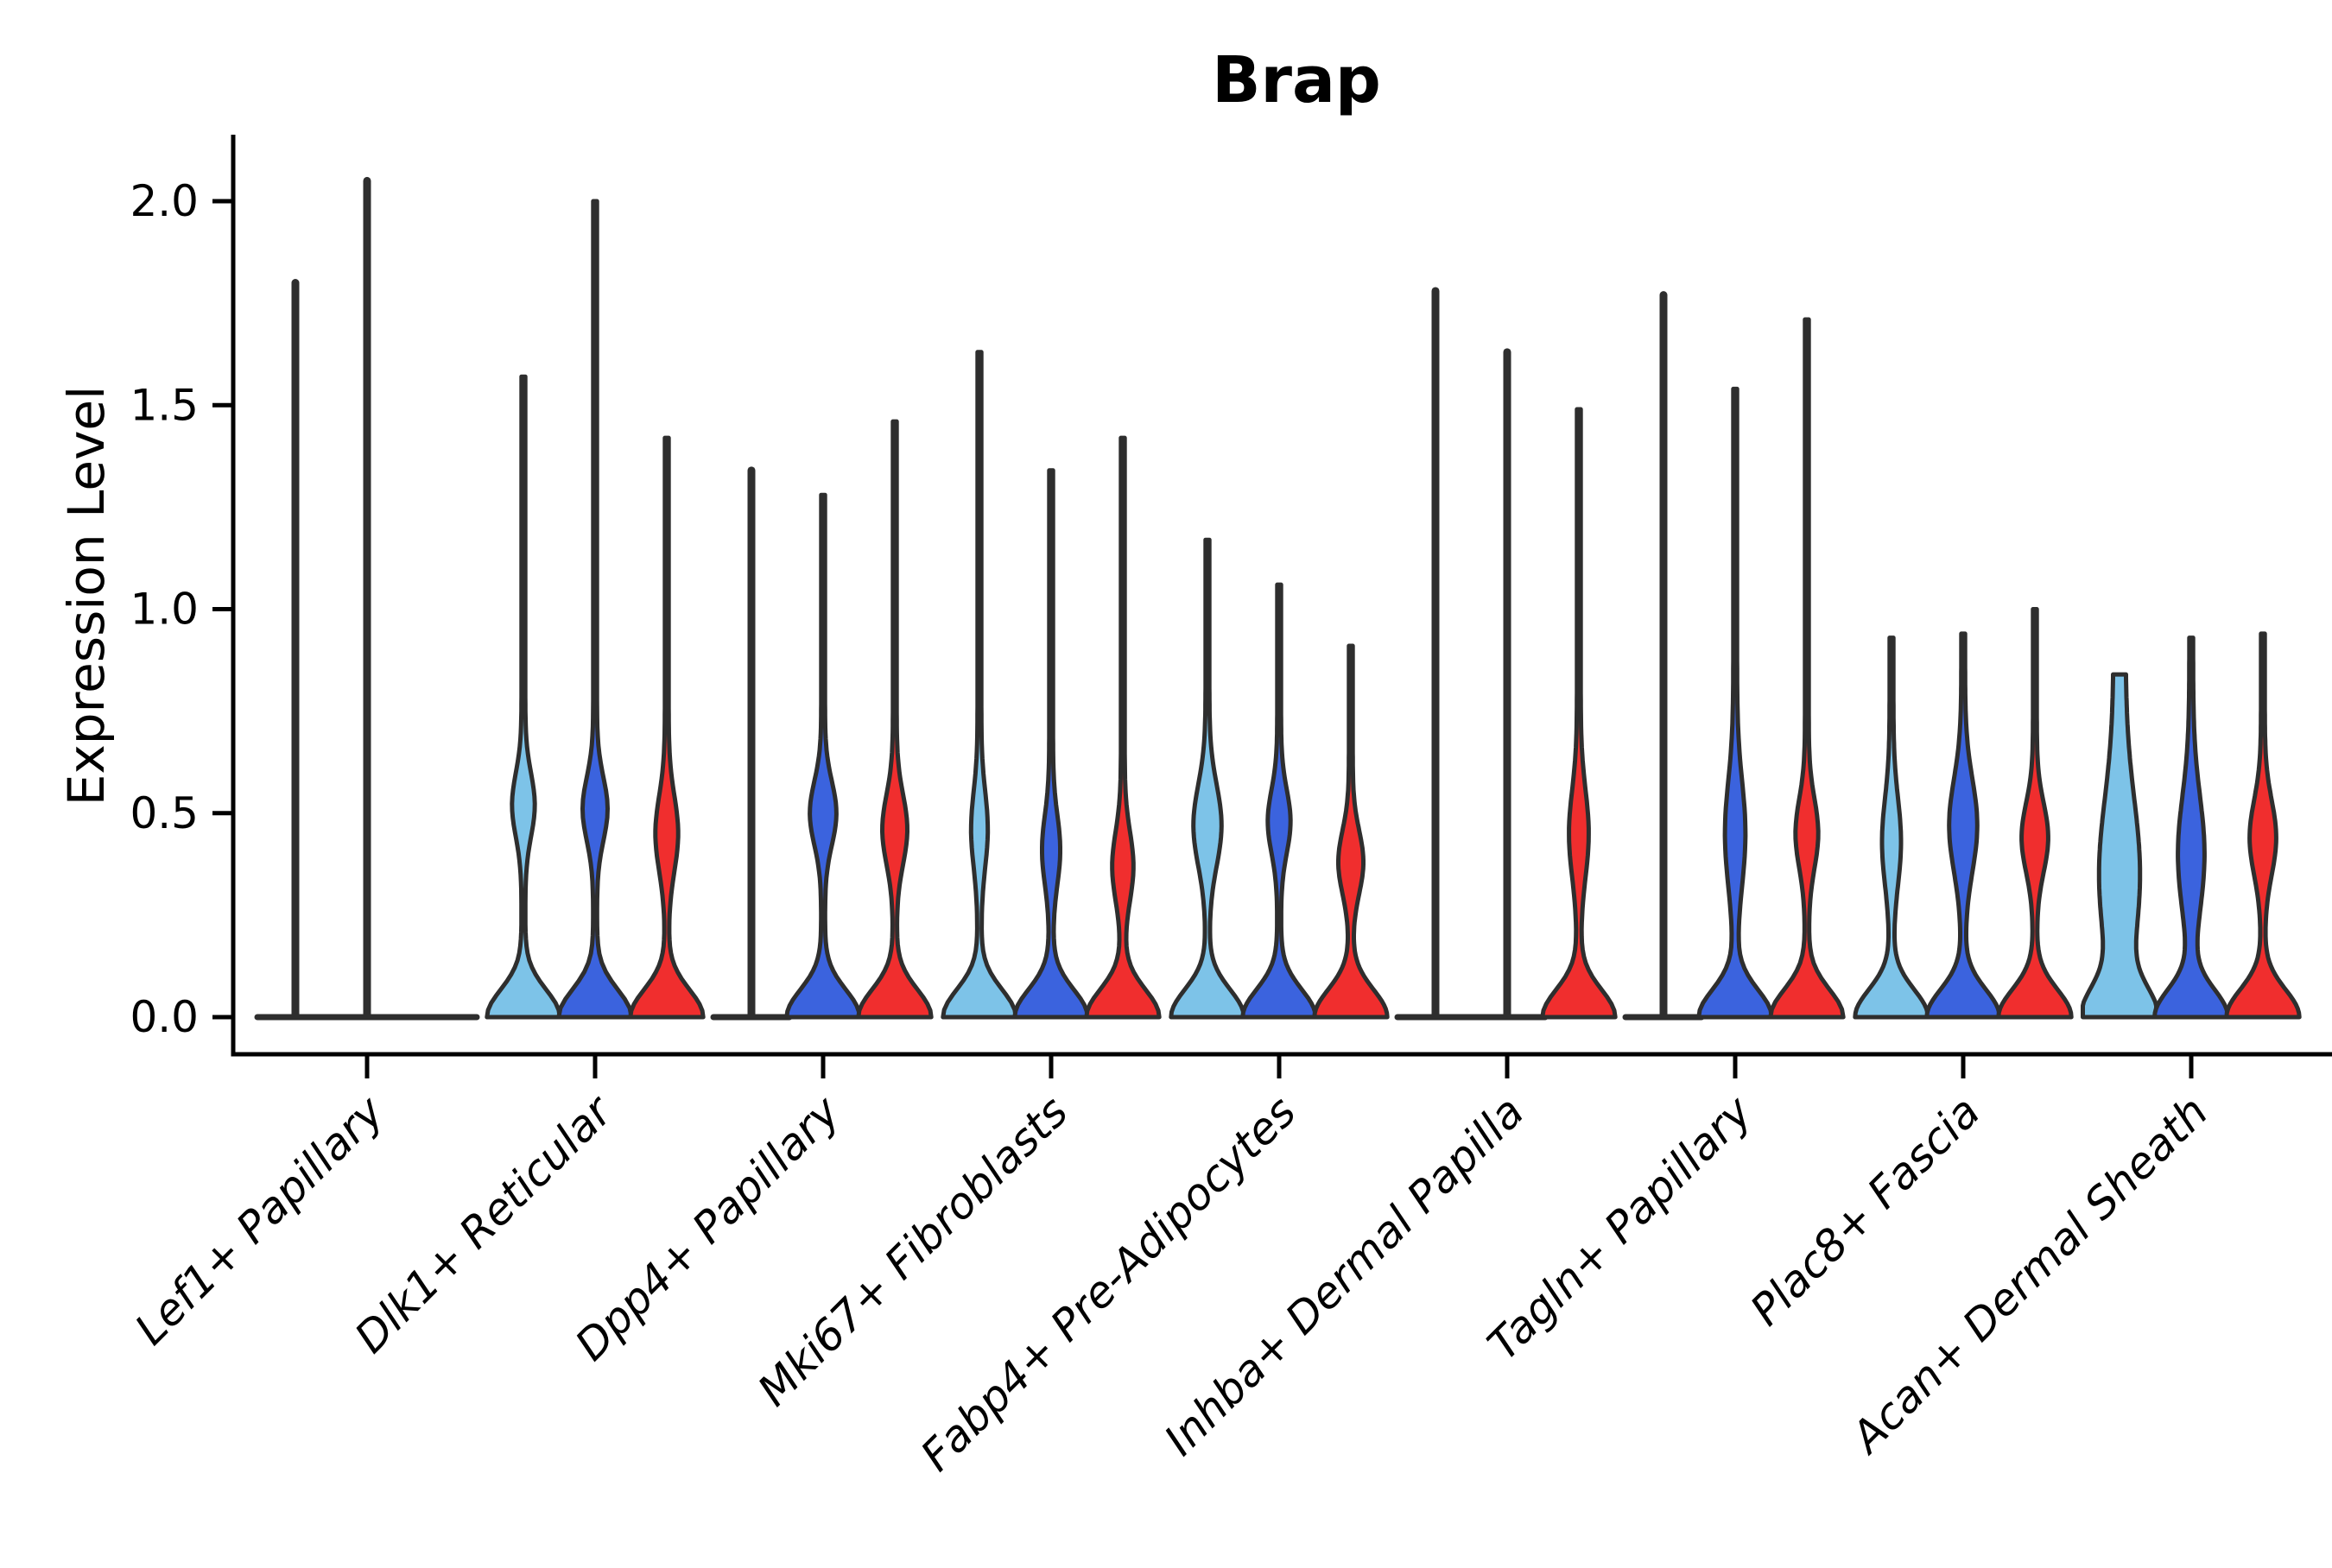 This screenshot has width=2332, height=1568. What do you see at coordinates (2035, 813) in the screenshot?
I see `violin-8-red` at bounding box center [2035, 813].